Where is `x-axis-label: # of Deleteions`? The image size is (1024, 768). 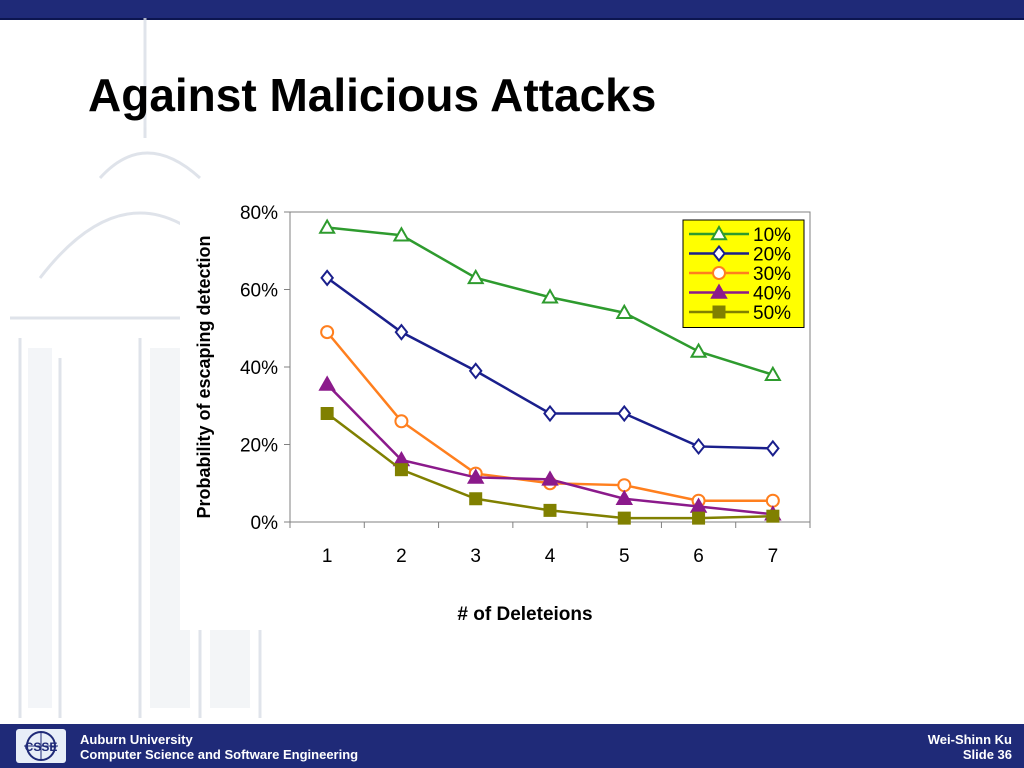 x-axis-label: # of Deleteions is located at coordinates (524, 614).